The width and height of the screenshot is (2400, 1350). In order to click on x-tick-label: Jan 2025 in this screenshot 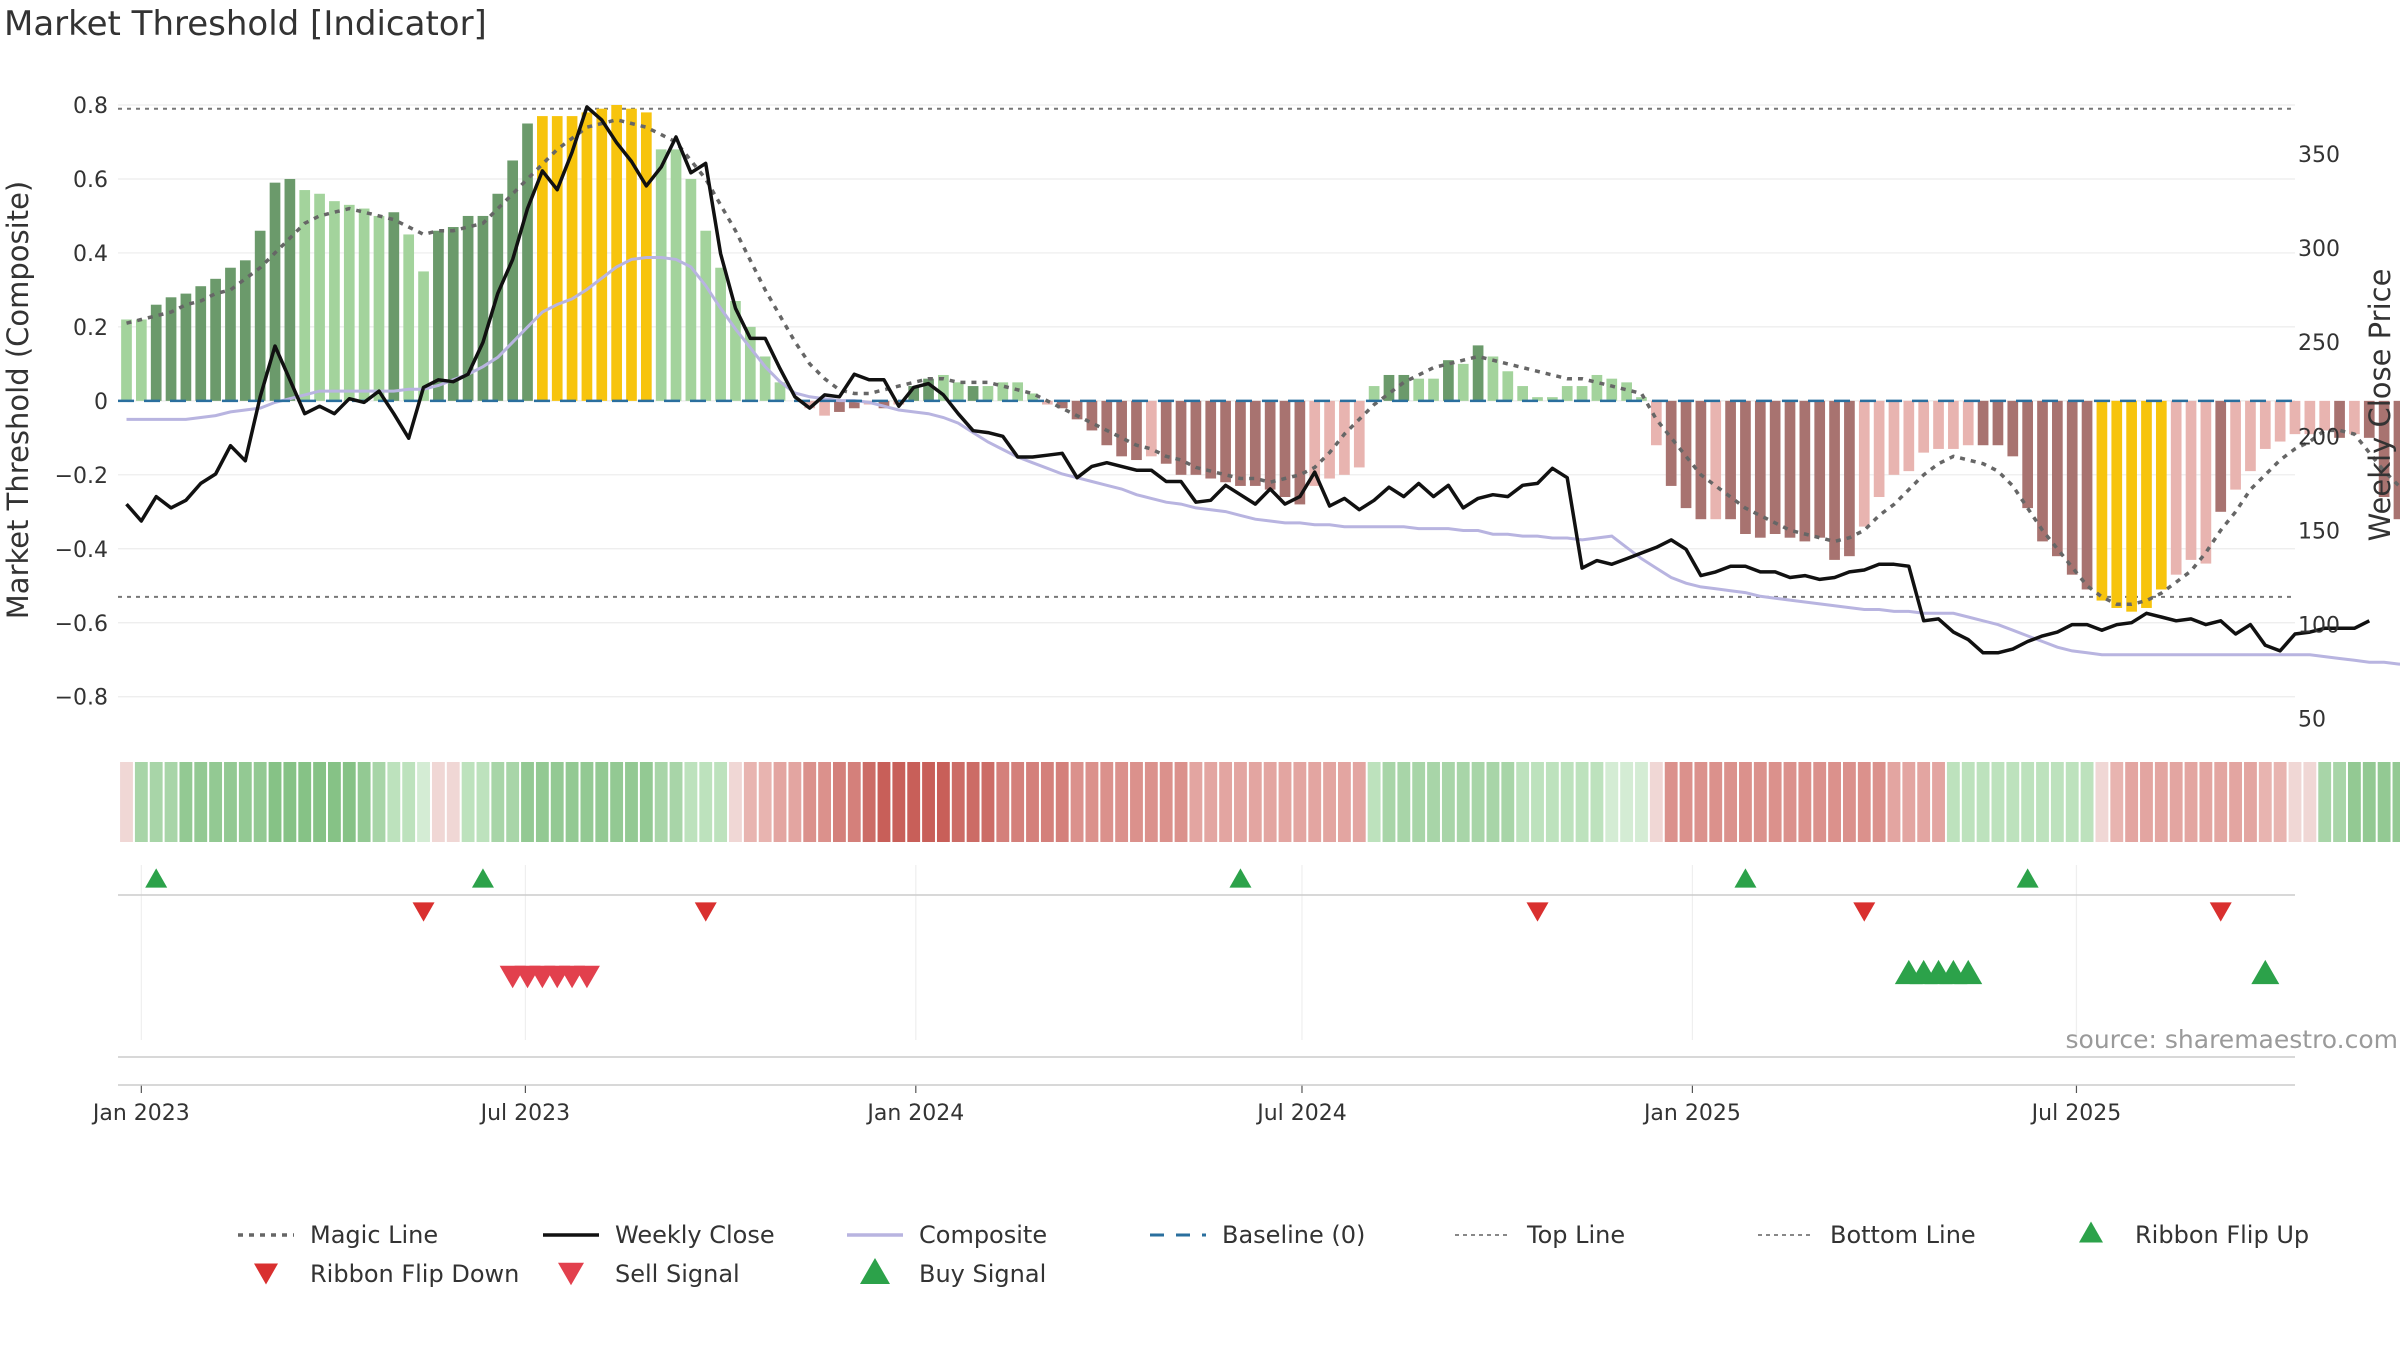, I will do `click(1691, 1113)`.